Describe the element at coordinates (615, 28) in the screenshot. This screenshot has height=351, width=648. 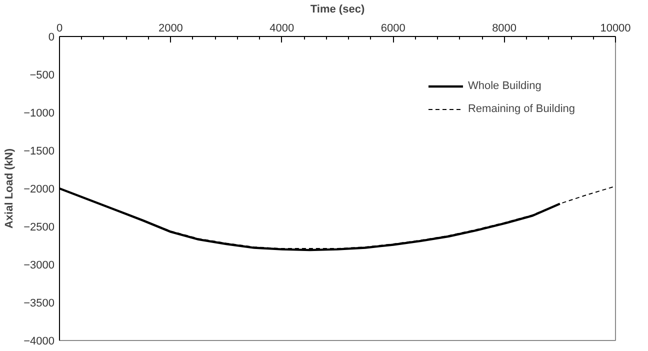
I see `x-tick-label: 10000` at that location.